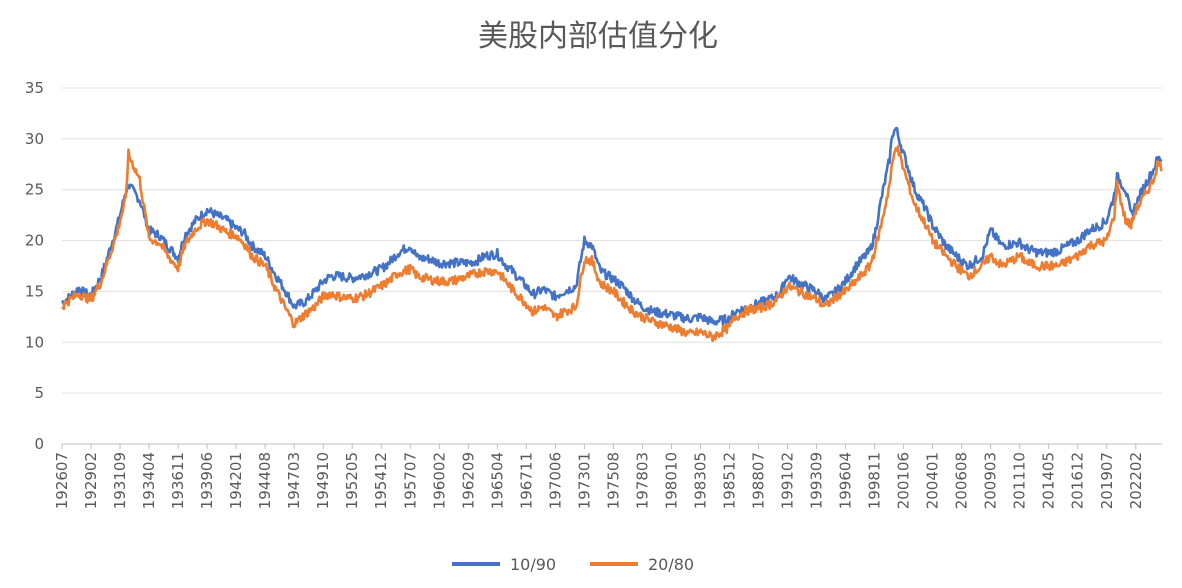  Describe the element at coordinates (1049, 480) in the screenshot. I see `x-tick-label: 201405` at that location.